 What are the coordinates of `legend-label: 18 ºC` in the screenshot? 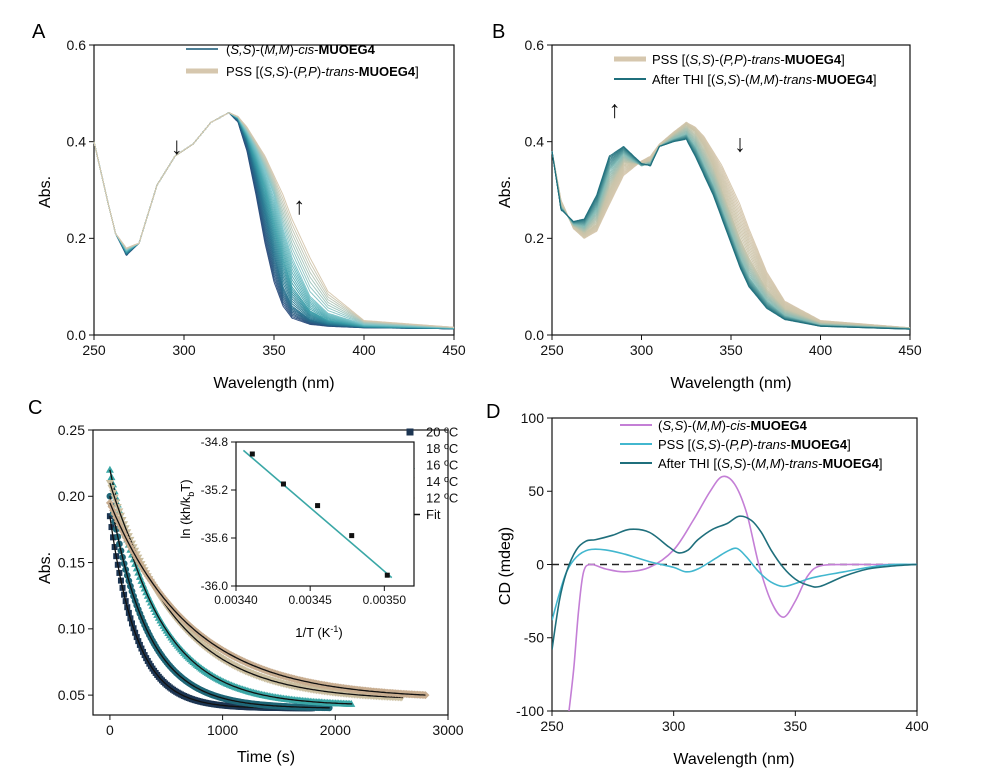 It's located at (442, 448).